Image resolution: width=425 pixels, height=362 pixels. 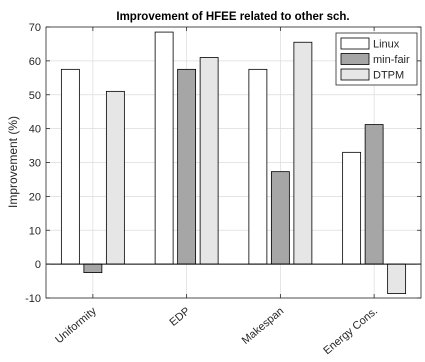 I want to click on x-tick-label: EDP, so click(x=180, y=317).